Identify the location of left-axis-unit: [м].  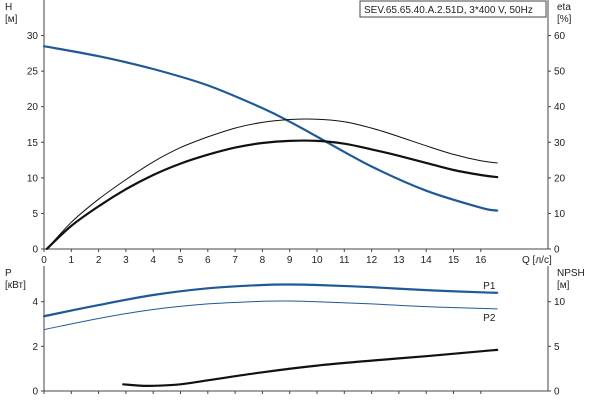
(11, 19).